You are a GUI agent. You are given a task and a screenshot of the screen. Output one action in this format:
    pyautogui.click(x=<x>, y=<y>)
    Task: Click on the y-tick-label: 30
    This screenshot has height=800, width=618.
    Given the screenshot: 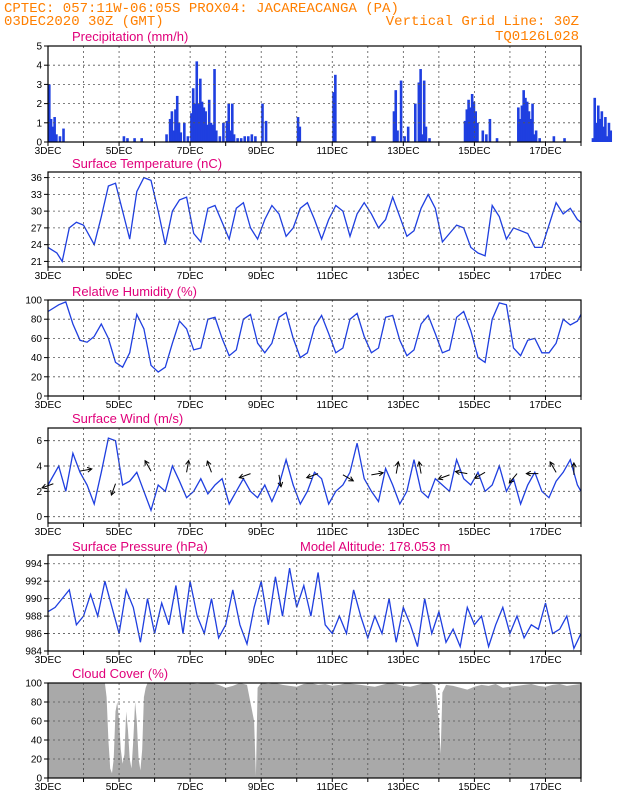 What is the action you would take?
    pyautogui.click(x=37, y=212)
    